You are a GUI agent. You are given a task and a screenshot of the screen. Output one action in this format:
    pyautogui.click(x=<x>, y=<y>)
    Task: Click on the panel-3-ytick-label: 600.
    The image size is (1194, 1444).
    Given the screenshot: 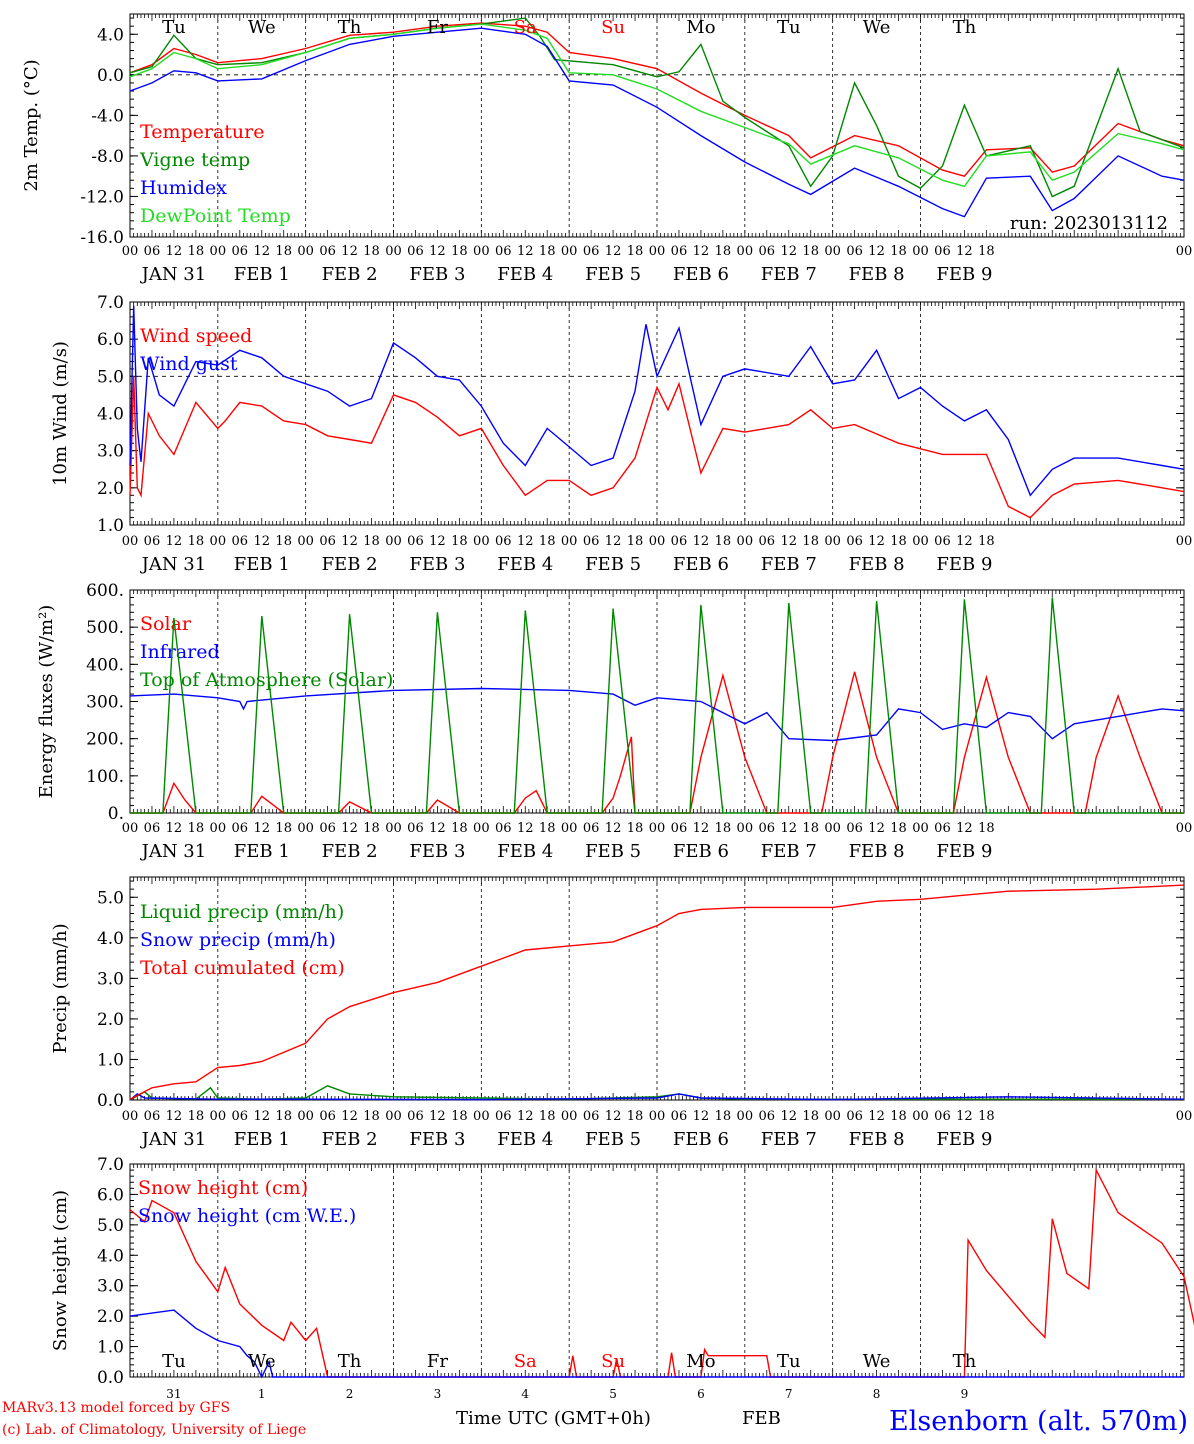 What is the action you would take?
    pyautogui.click(x=105, y=591)
    